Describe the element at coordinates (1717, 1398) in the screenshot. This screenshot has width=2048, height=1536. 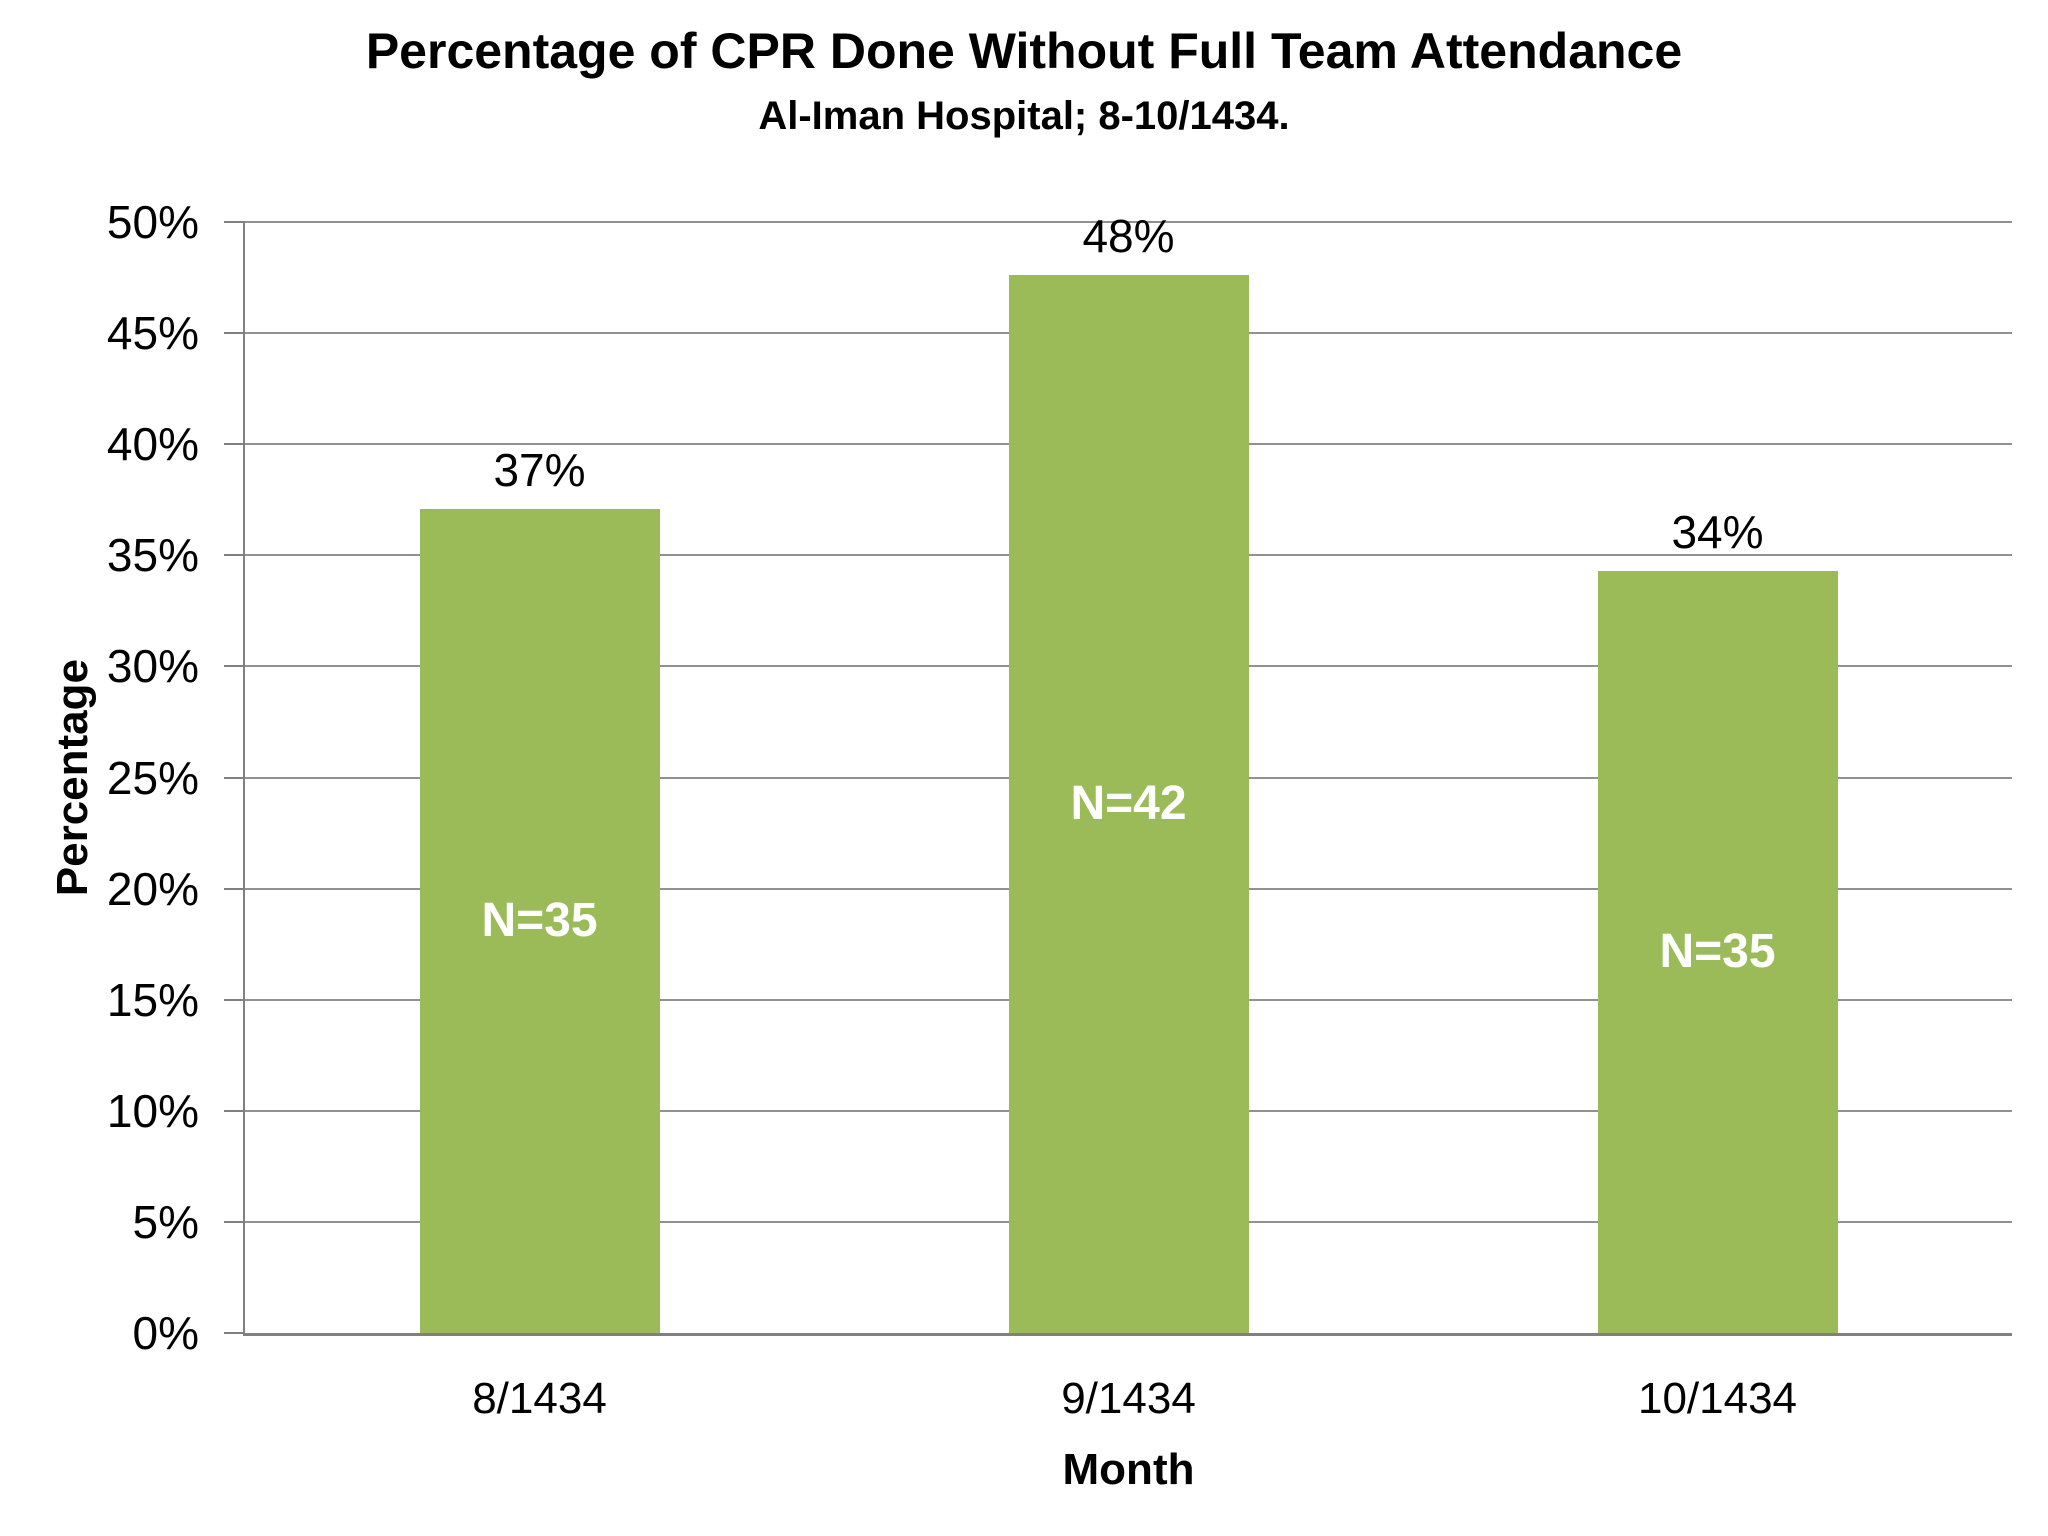
I see `x-tick-label: 10/1434` at that location.